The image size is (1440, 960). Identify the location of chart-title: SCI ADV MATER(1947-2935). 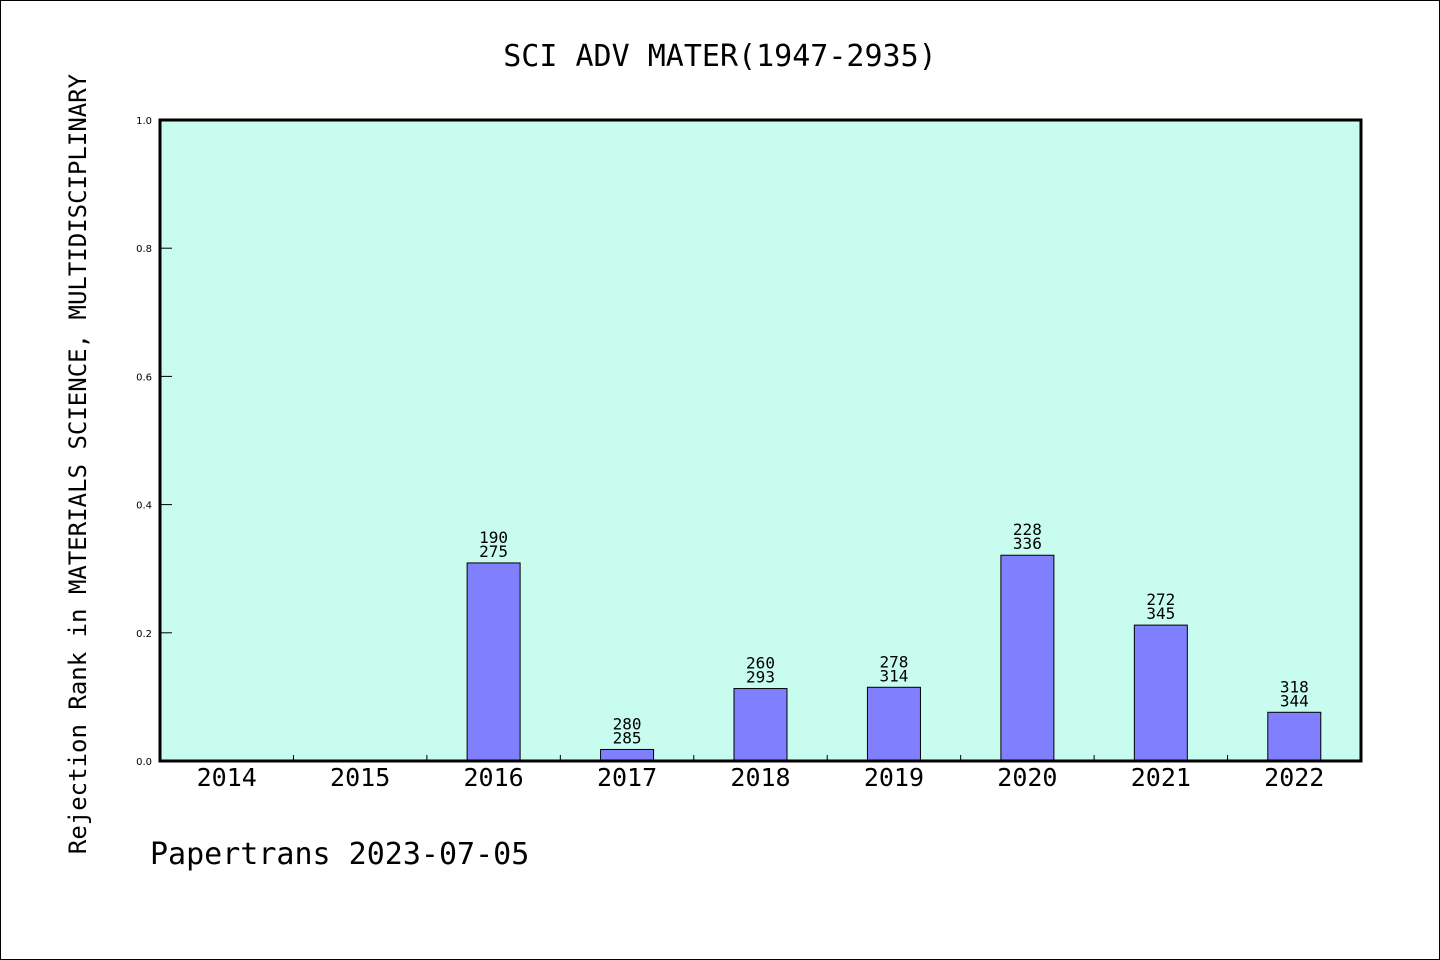
(719, 56).